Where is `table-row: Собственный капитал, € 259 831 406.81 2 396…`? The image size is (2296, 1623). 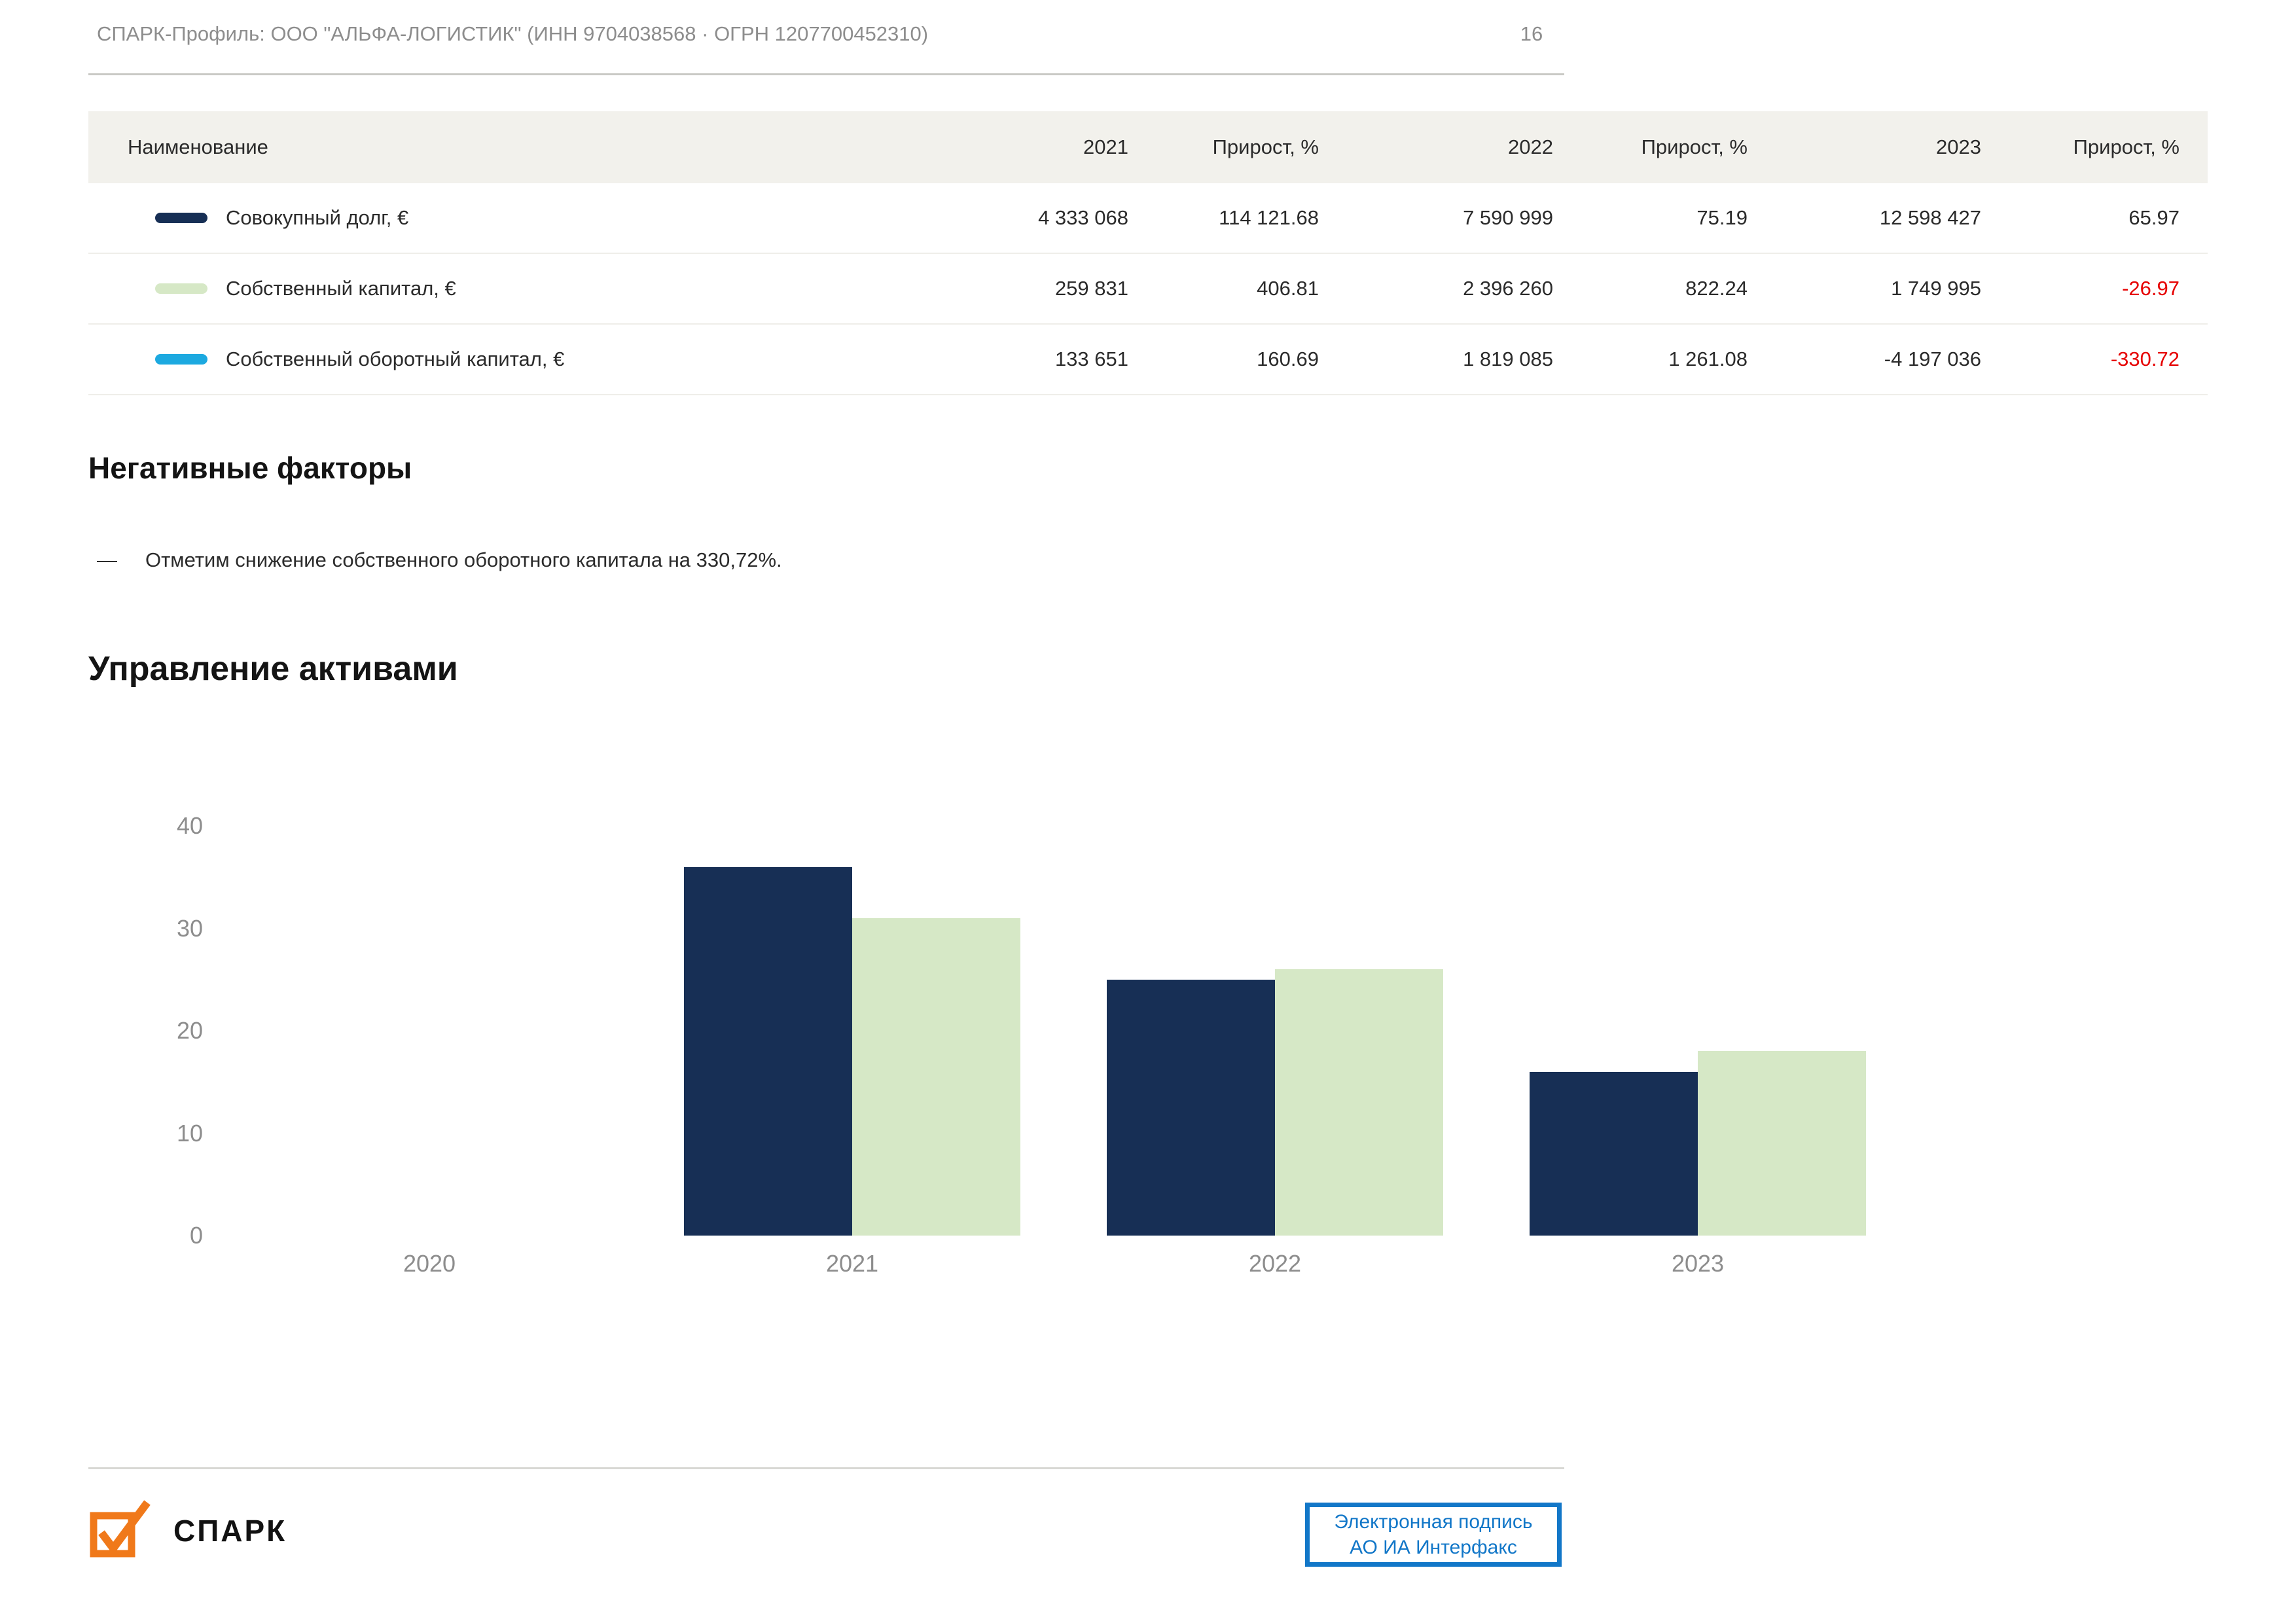 table-row: Собственный капитал, € 259 831 406.81 2 396… is located at coordinates (1148, 289).